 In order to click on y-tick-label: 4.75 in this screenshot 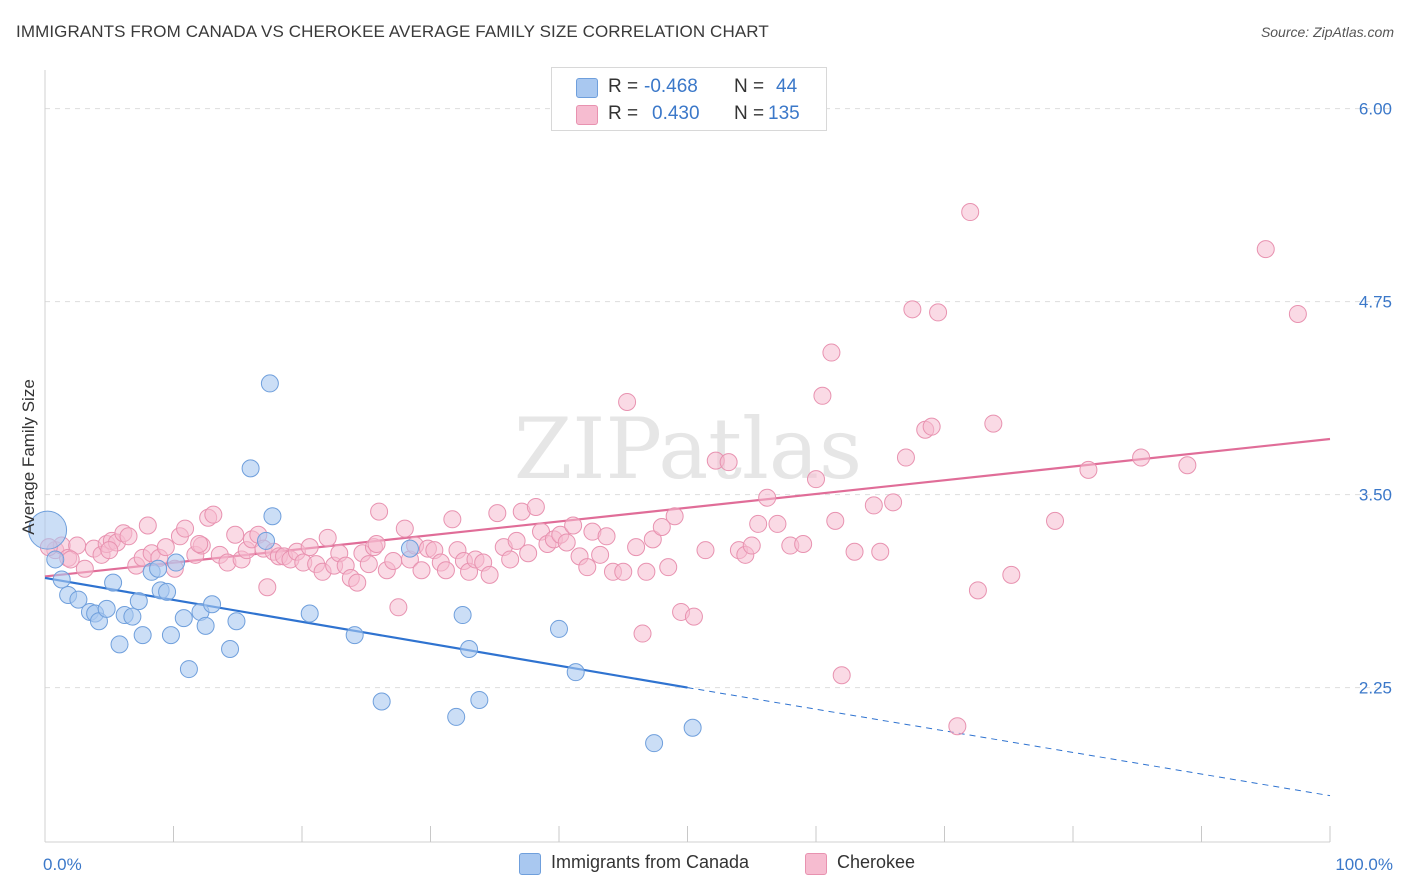, I will do `click(1375, 302)`.